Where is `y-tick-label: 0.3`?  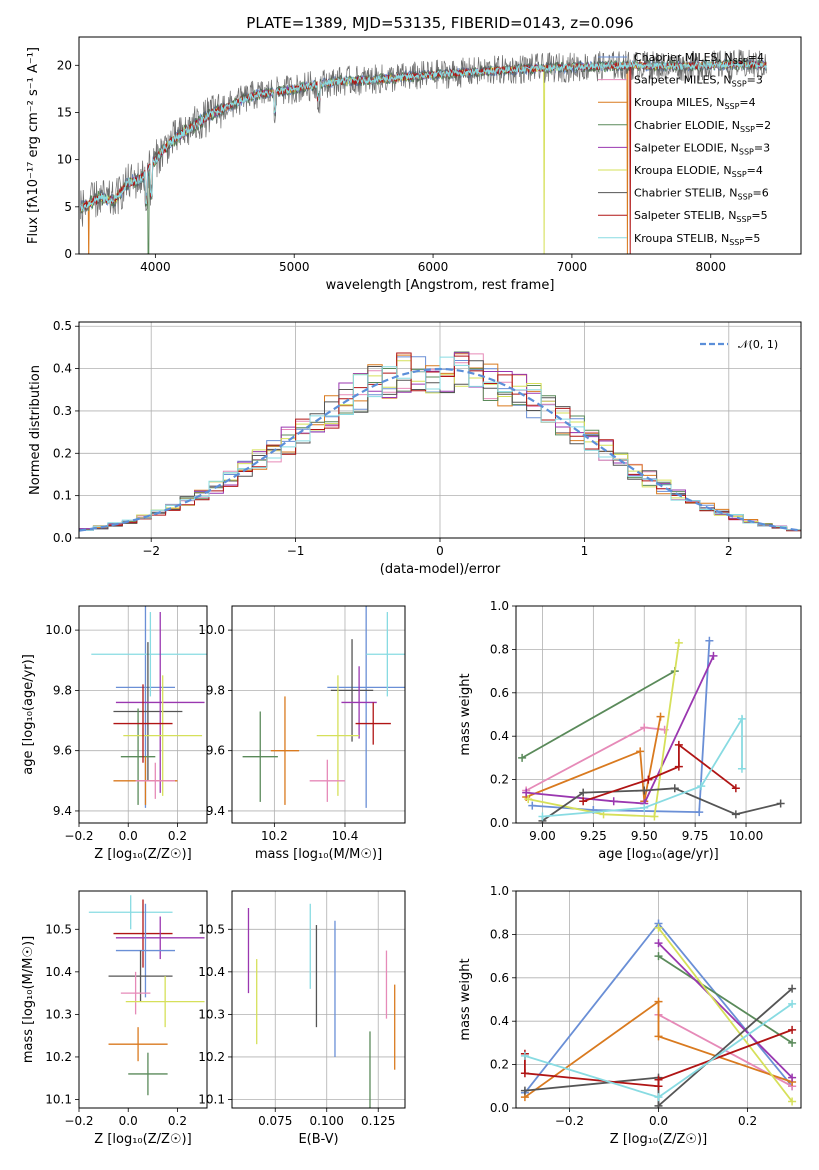 y-tick-label: 0.3 is located at coordinates (62, 411).